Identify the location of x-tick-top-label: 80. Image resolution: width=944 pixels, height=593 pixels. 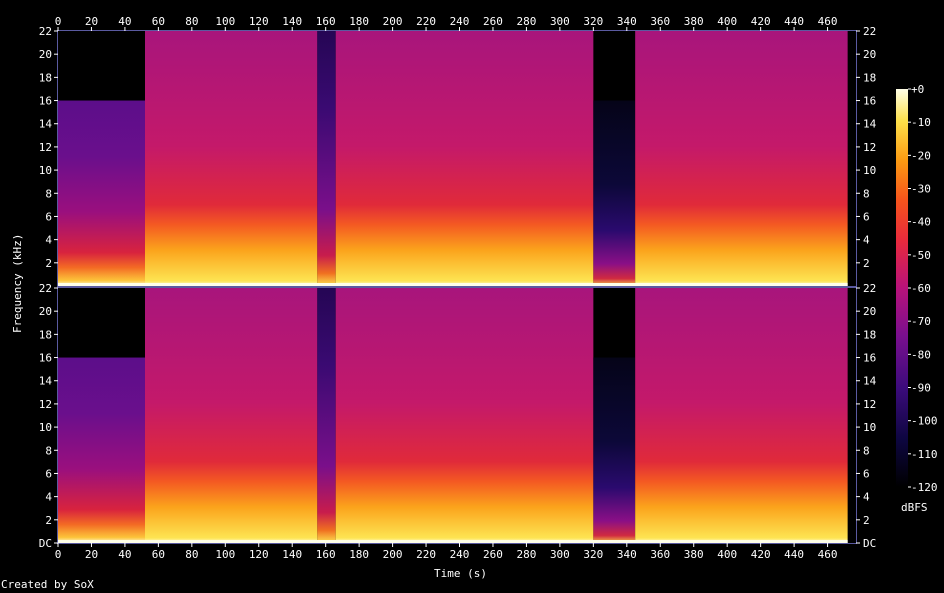
(191, 21).